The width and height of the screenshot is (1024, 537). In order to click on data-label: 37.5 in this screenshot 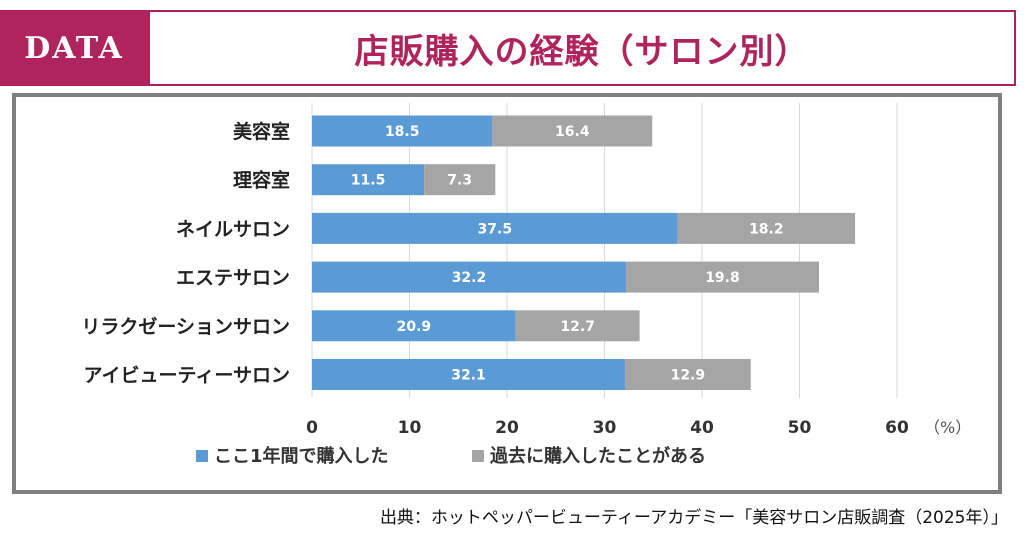, I will do `click(495, 229)`.